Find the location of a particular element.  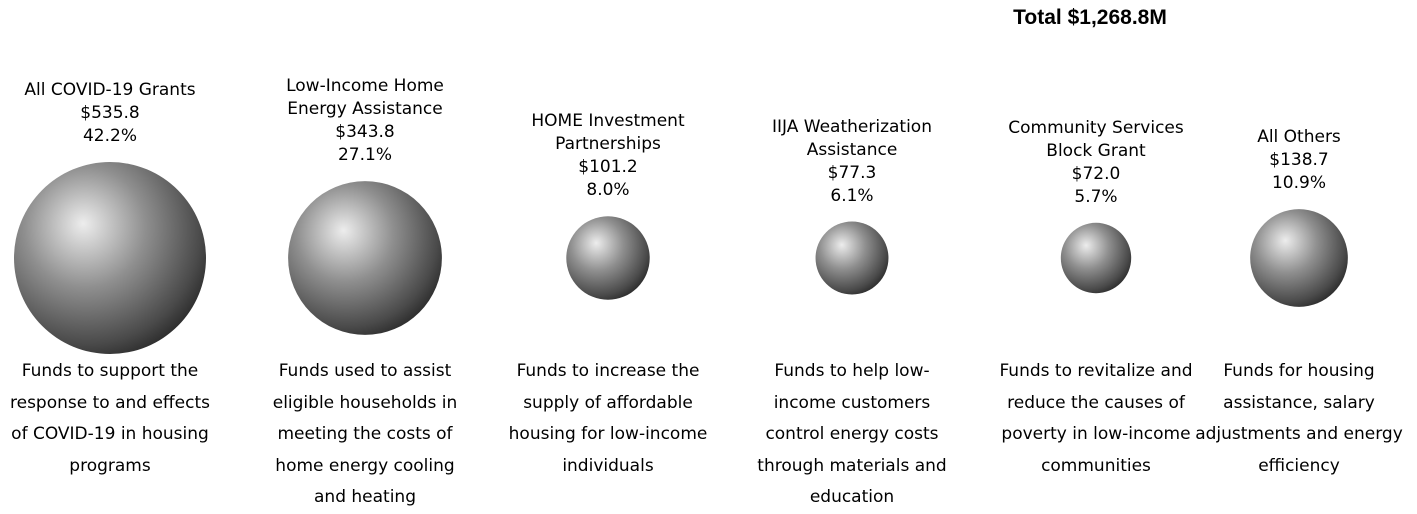

value-label: $138.7 is located at coordinates (1299, 160).